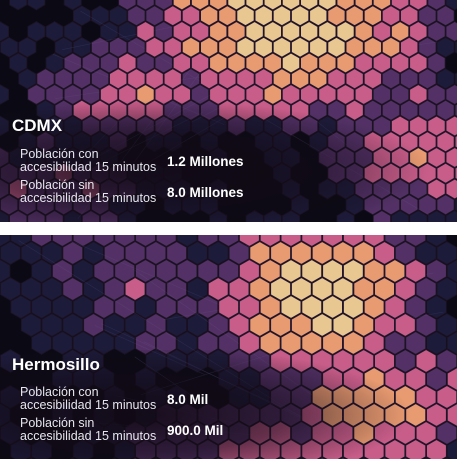  What do you see at coordinates (205, 161) in the screenshot?
I see `with-access-value: 1.2 Millones` at bounding box center [205, 161].